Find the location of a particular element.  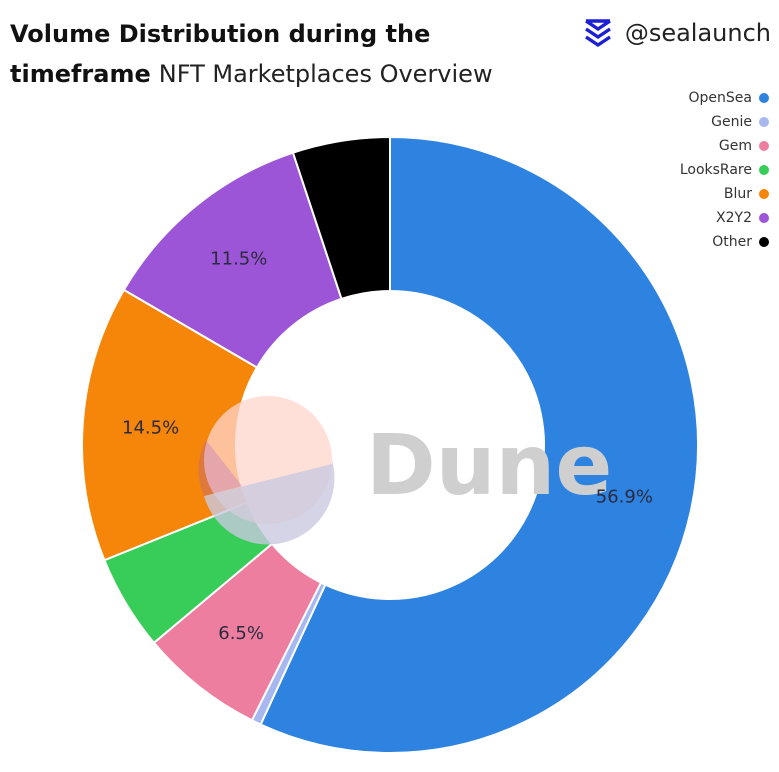

legend-item-blur: Blur is located at coordinates (746, 194).